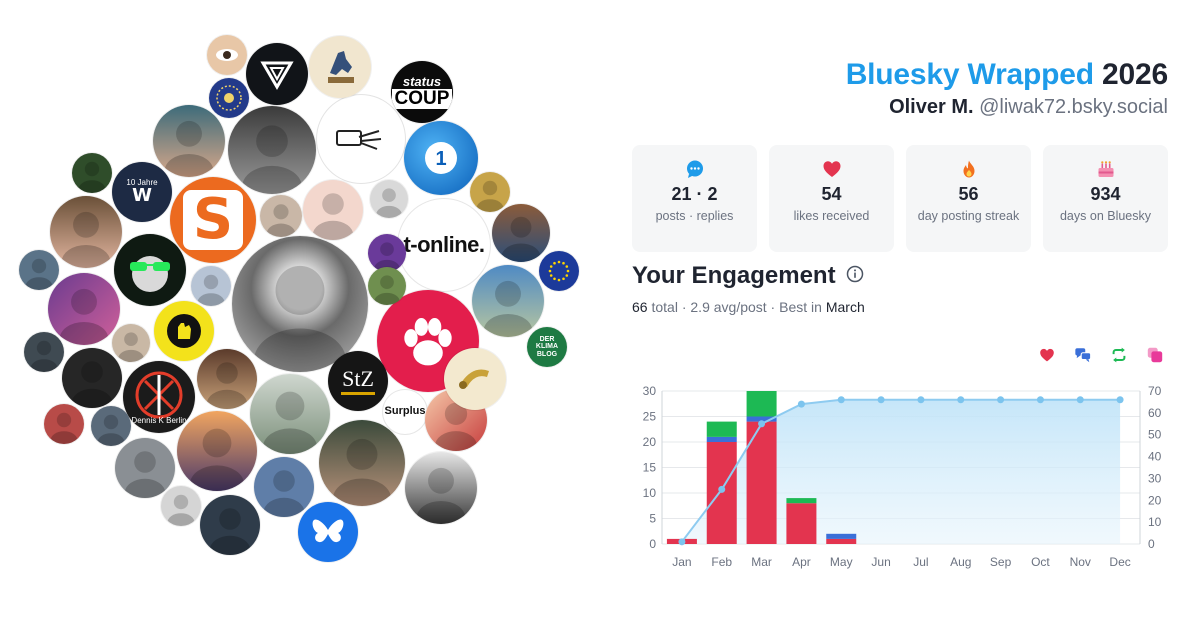 The height and width of the screenshot is (630, 1200). I want to click on status-coup-logo: status COUP, so click(422, 92).